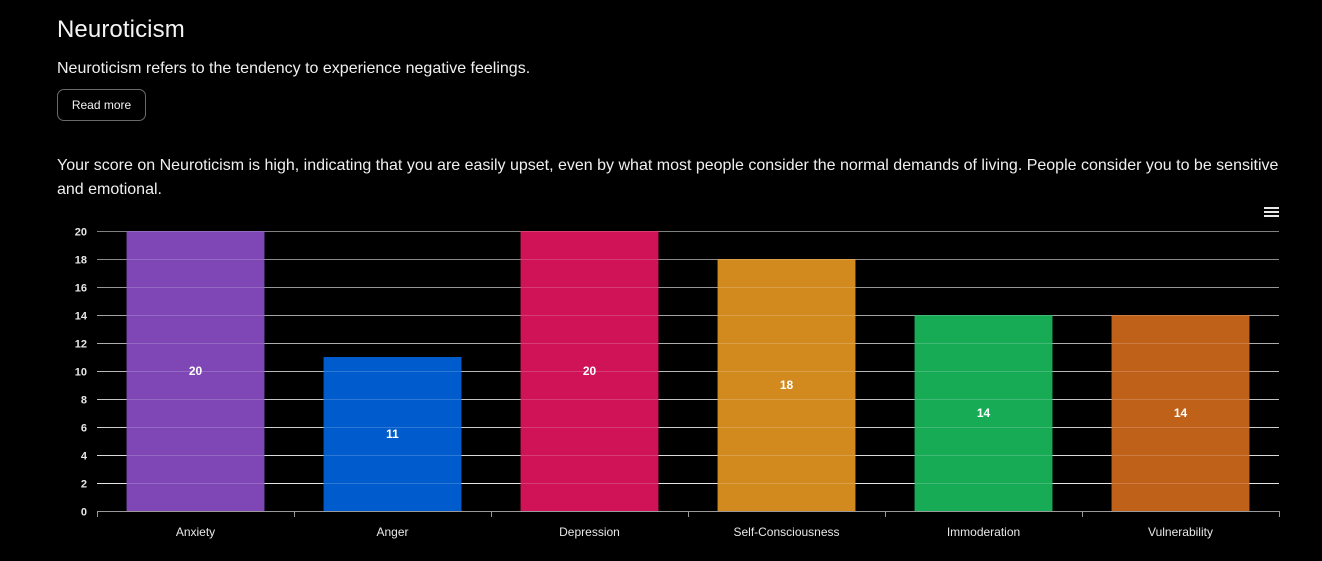 Image resolution: width=1322 pixels, height=561 pixels. Describe the element at coordinates (81, 345) in the screenshot. I see `y-tick-label: 12` at that location.